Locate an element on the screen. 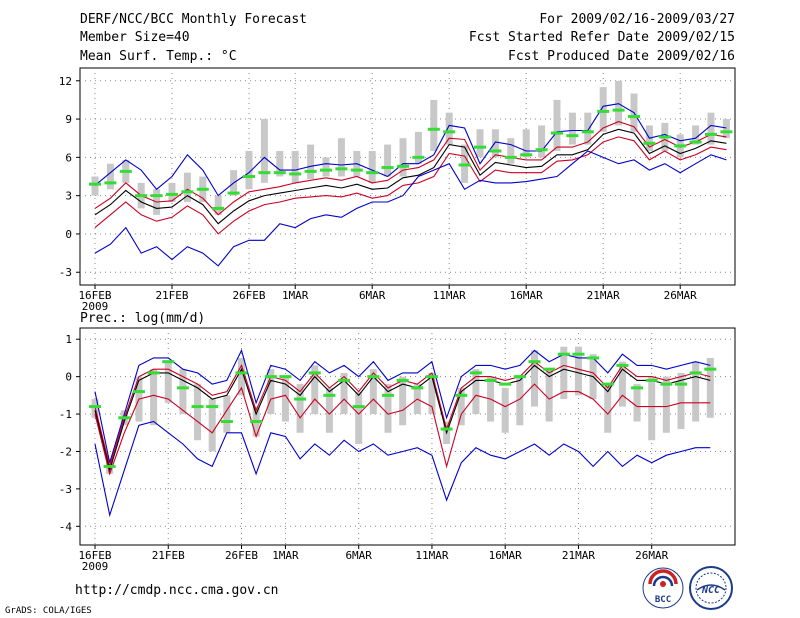  y-tick-label: 12 is located at coordinates (65, 81).